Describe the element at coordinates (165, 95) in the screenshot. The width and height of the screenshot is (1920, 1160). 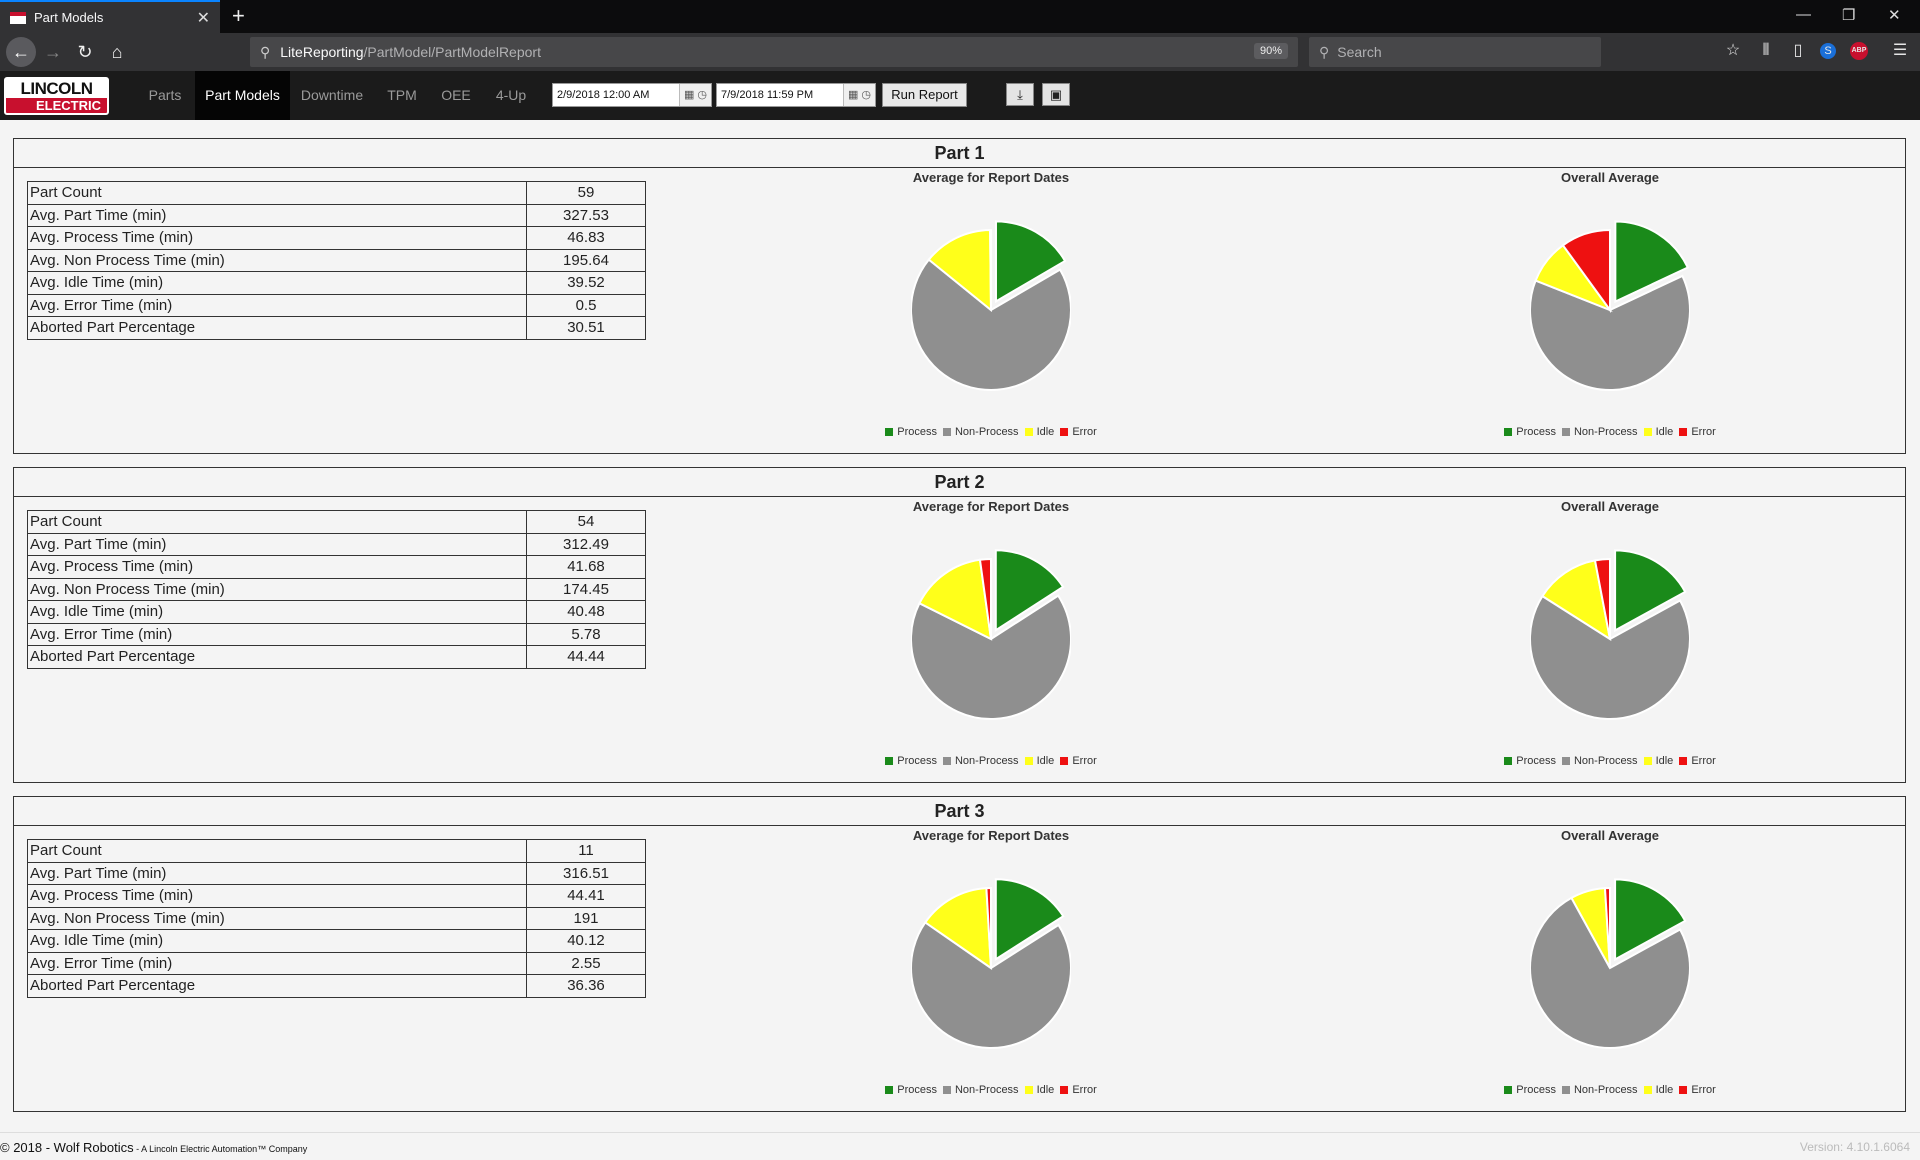
I see `tab-parts: Parts` at that location.